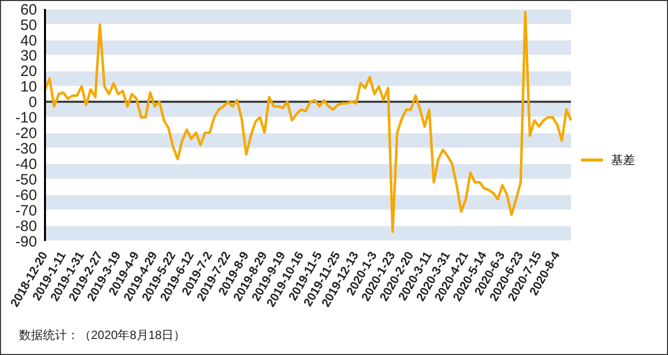  Describe the element at coordinates (26, 133) in the screenshot. I see `y-tick-label: -20` at that location.